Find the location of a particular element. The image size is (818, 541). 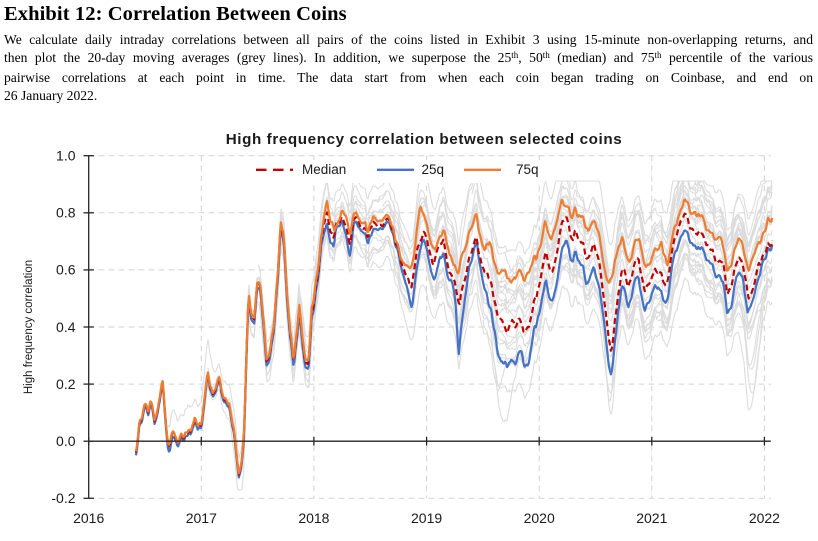

svg-text: 2019 is located at coordinates (426, 518).